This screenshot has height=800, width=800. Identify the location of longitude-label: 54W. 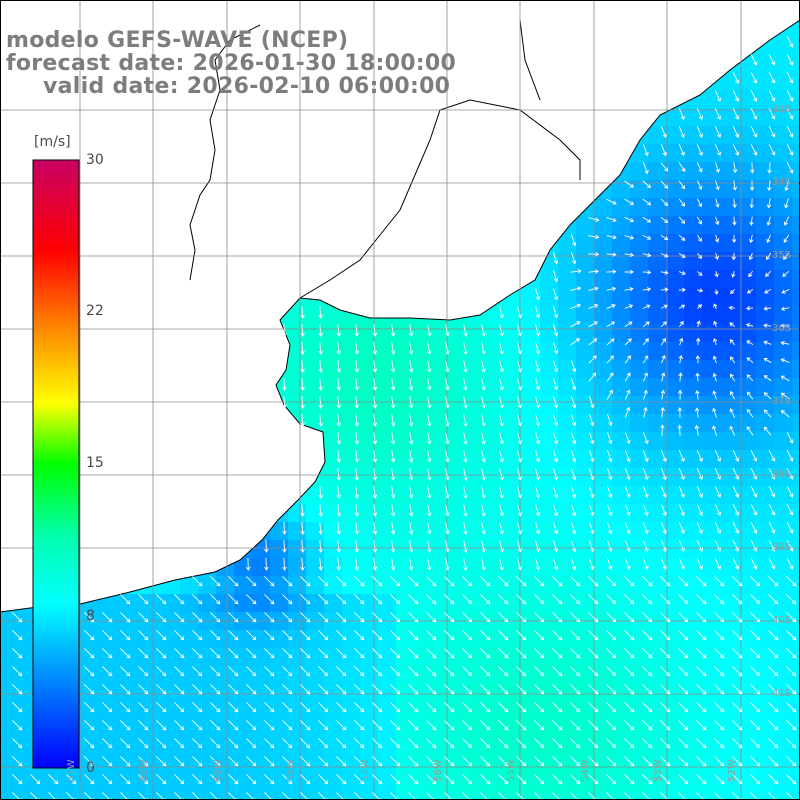
(585, 770).